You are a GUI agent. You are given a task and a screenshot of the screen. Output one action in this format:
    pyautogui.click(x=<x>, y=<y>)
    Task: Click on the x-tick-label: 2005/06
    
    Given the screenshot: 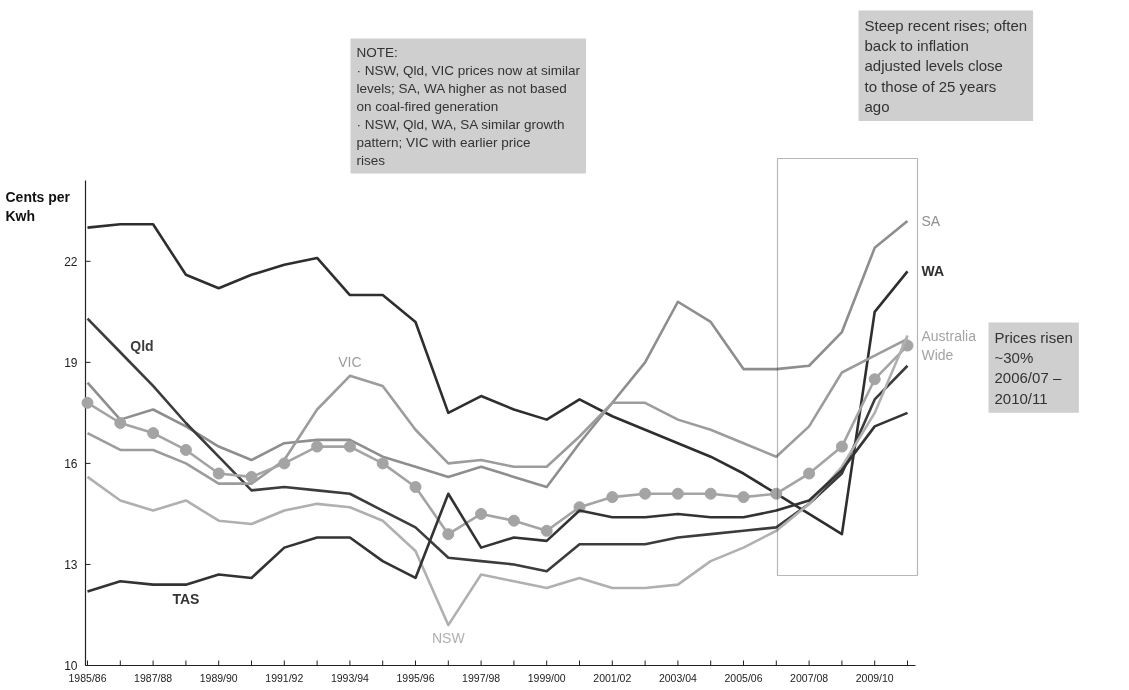 What is the action you would take?
    pyautogui.click(x=743, y=677)
    